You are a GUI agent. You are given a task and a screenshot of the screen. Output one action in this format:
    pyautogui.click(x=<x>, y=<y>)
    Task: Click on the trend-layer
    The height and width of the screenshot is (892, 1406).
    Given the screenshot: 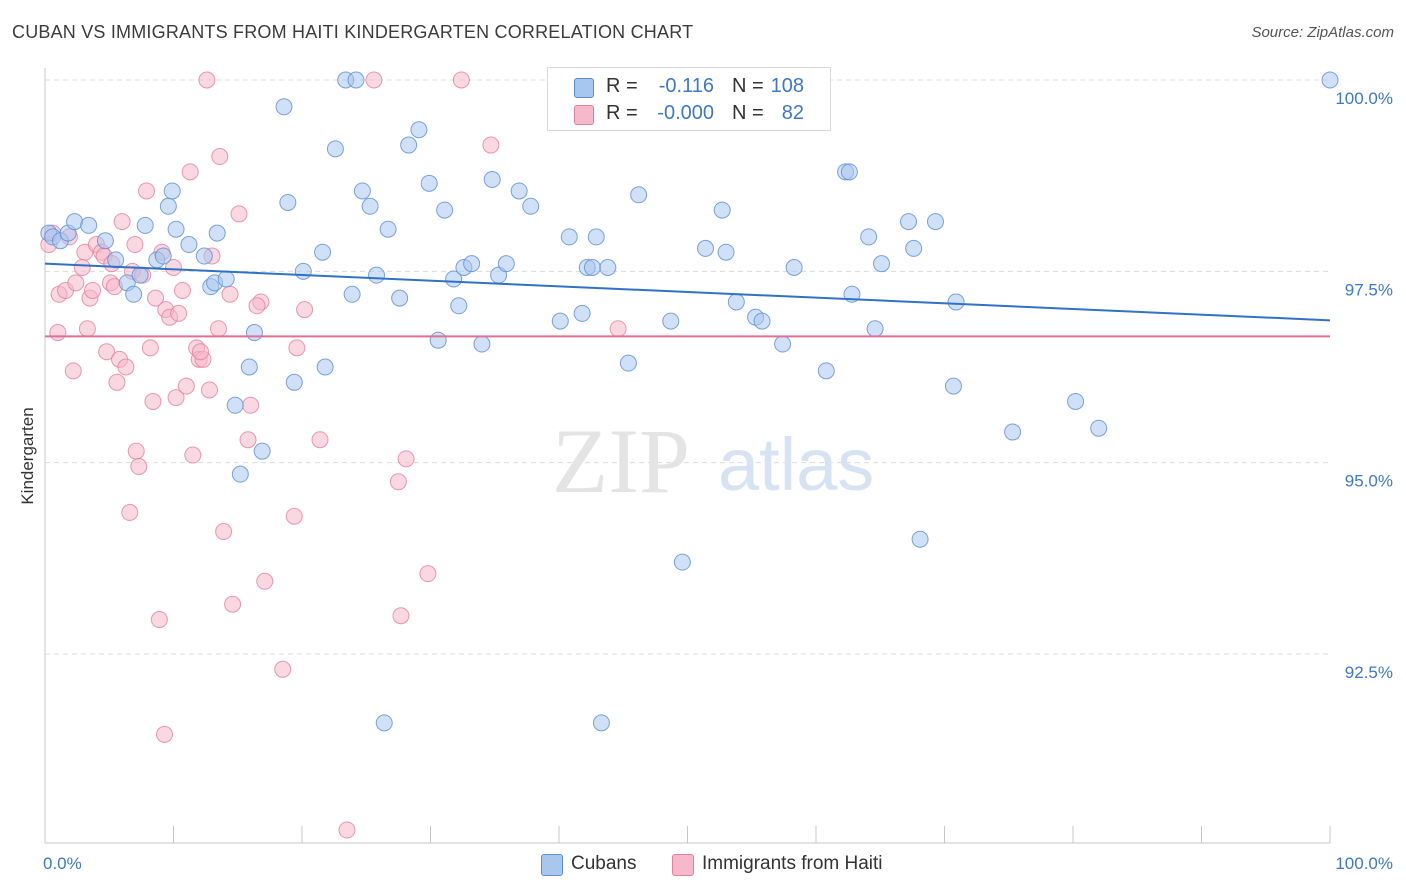 What is the action you would take?
    pyautogui.click(x=687, y=300)
    